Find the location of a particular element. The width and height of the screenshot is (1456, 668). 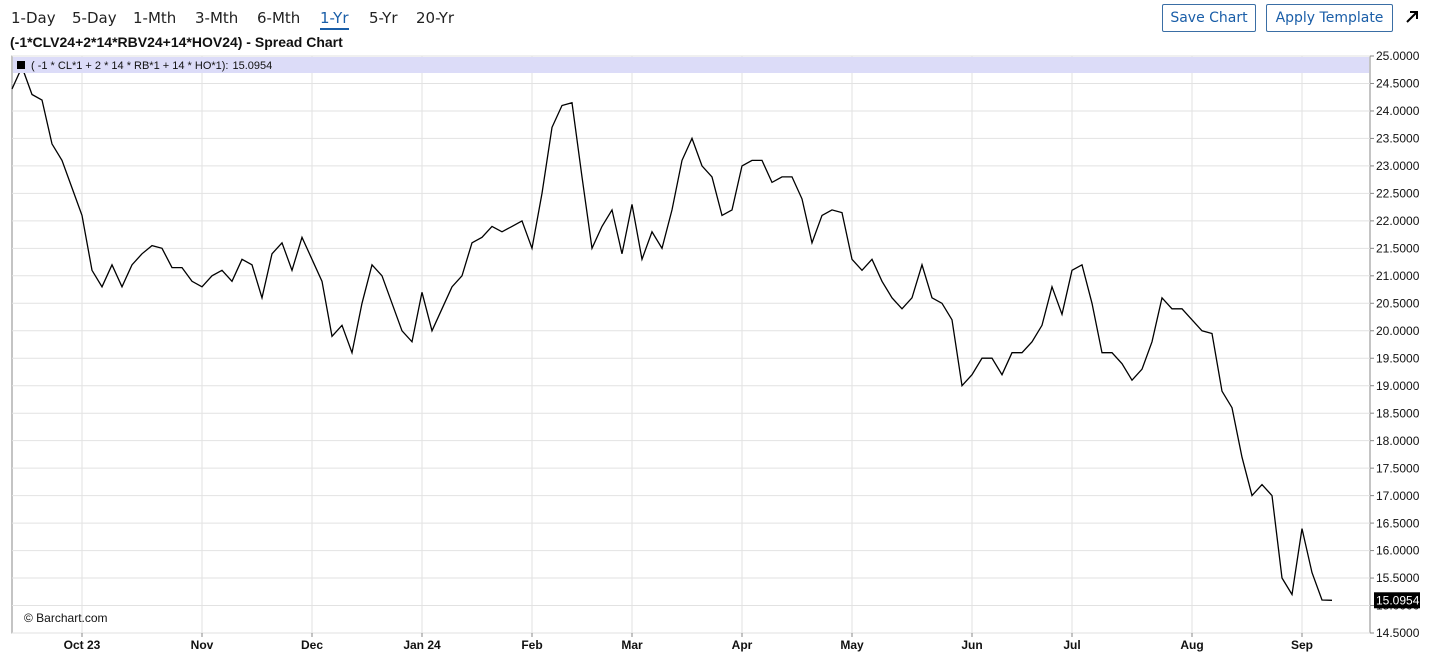

y-tick-label: 19.0000 is located at coordinates (1398, 386).